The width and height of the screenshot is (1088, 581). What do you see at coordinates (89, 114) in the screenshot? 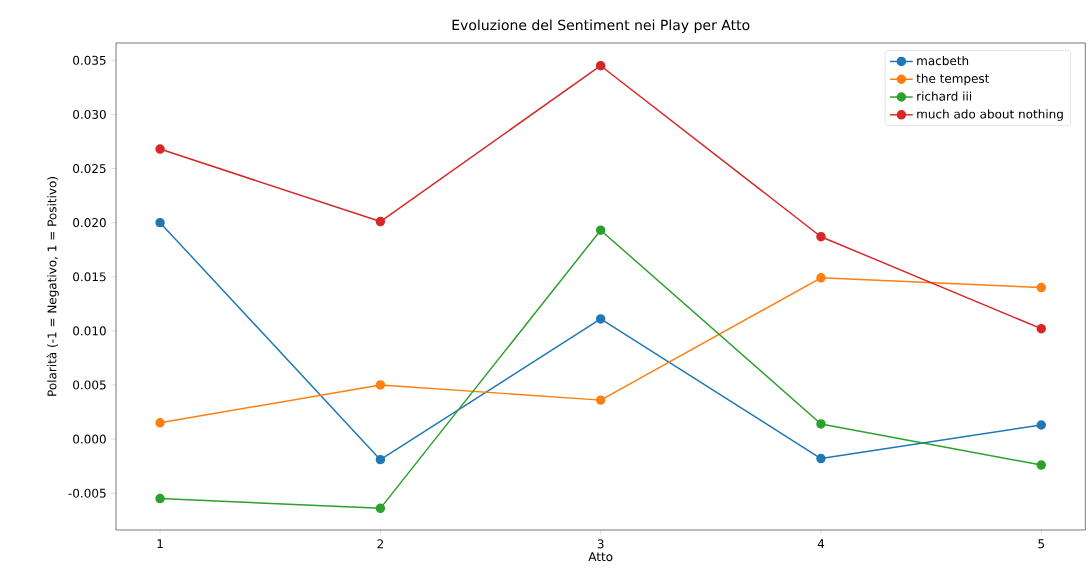
I see `y-tick-label: 0.030` at bounding box center [89, 114].